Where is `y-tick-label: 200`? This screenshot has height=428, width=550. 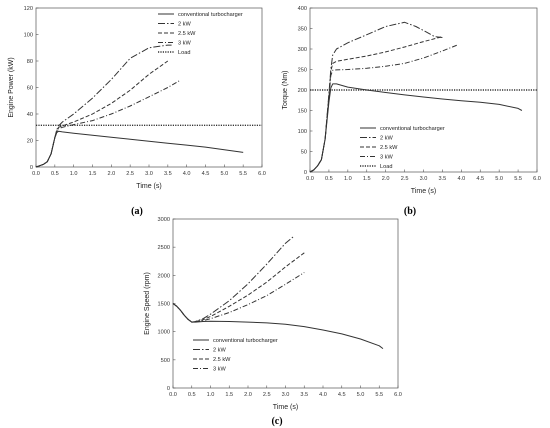 y-tick-label: 200 is located at coordinates (302, 91).